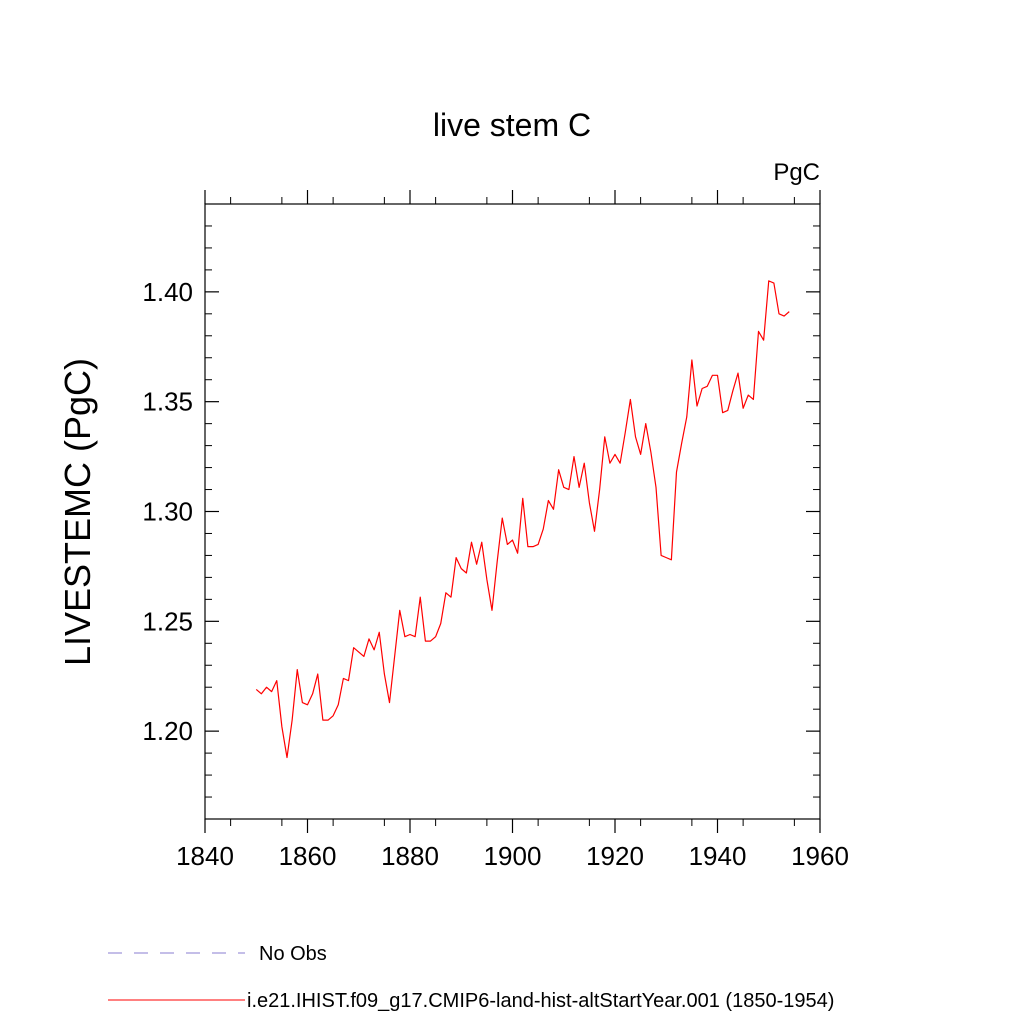 Image resolution: width=1024 pixels, height=1024 pixels. What do you see at coordinates (718, 856) in the screenshot?
I see `x-tick-label: 1940` at bounding box center [718, 856].